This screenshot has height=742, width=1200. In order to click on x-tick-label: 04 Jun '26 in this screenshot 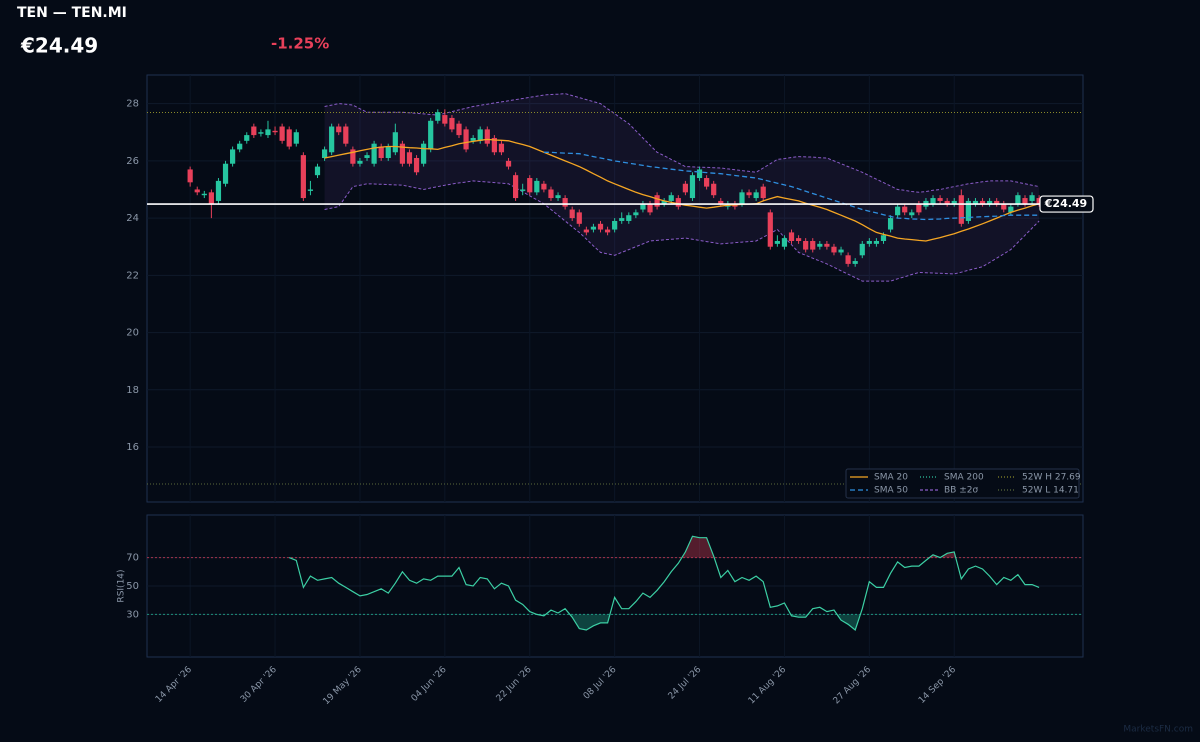, I will do `click(429, 684)`.